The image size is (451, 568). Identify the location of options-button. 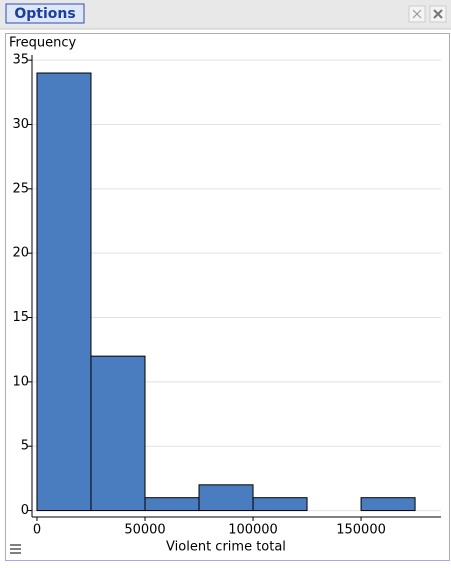
(45, 13).